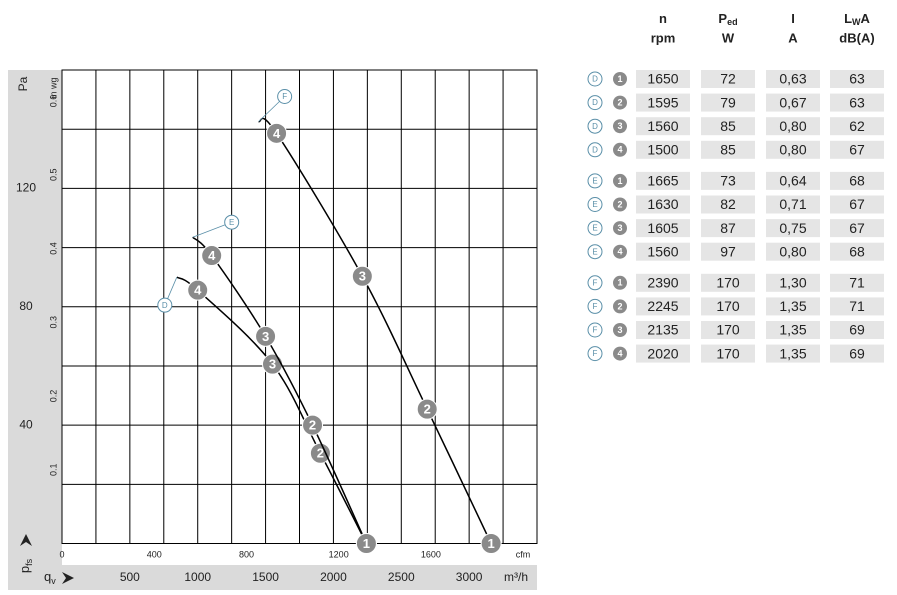  What do you see at coordinates (793, 37) in the screenshot?
I see `column-unit: A` at bounding box center [793, 37].